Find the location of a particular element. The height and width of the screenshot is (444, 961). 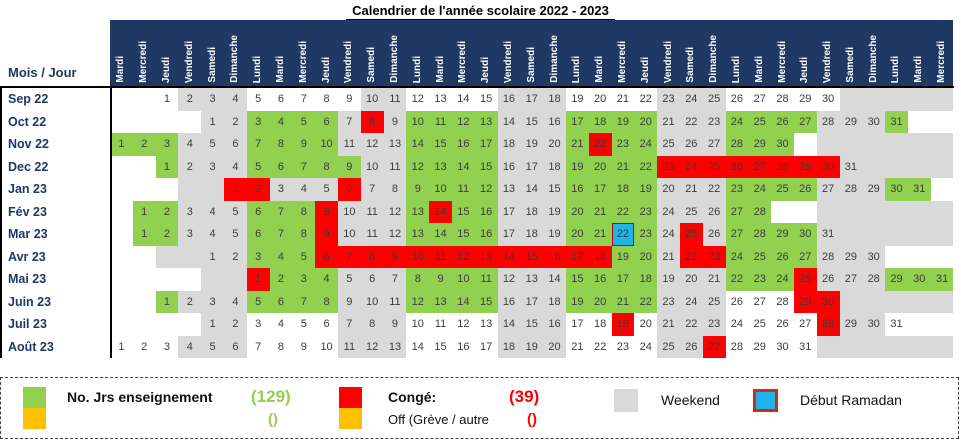

day-cell: 31 is located at coordinates (896, 324).